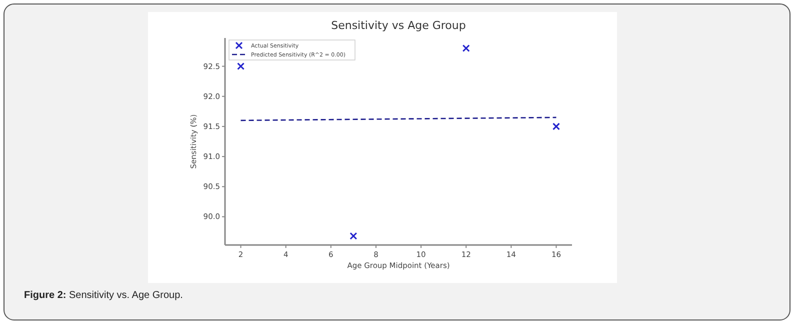  Describe the element at coordinates (398, 25) in the screenshot. I see `chart-title: Sensitivity vs Age Group` at that location.